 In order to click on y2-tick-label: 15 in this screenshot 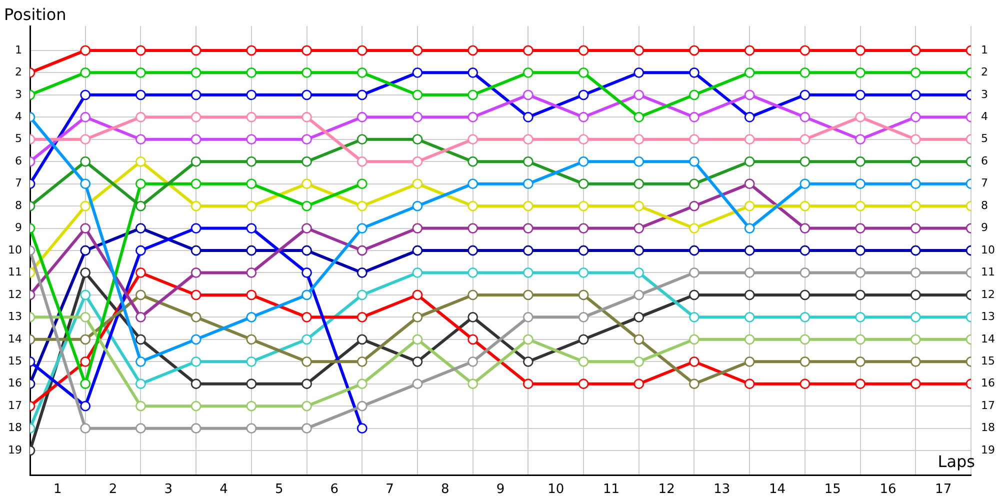, I will do `click(988, 361)`.